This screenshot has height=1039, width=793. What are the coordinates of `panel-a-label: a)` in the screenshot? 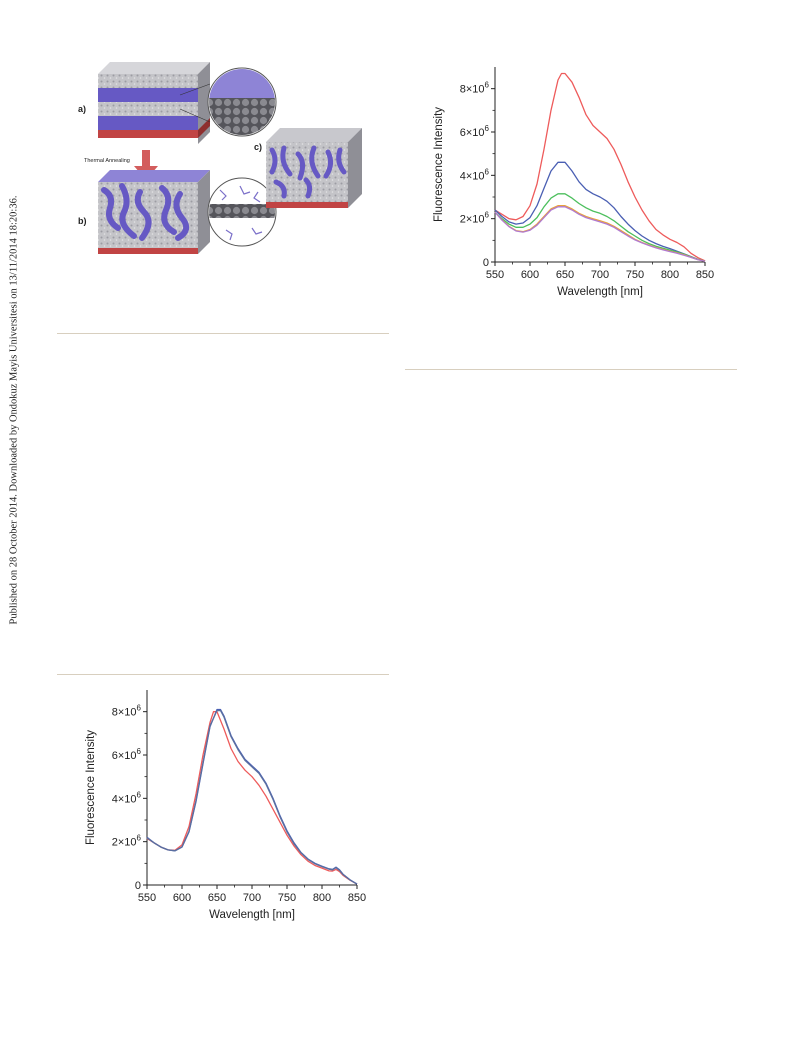 It's located at (82, 109).